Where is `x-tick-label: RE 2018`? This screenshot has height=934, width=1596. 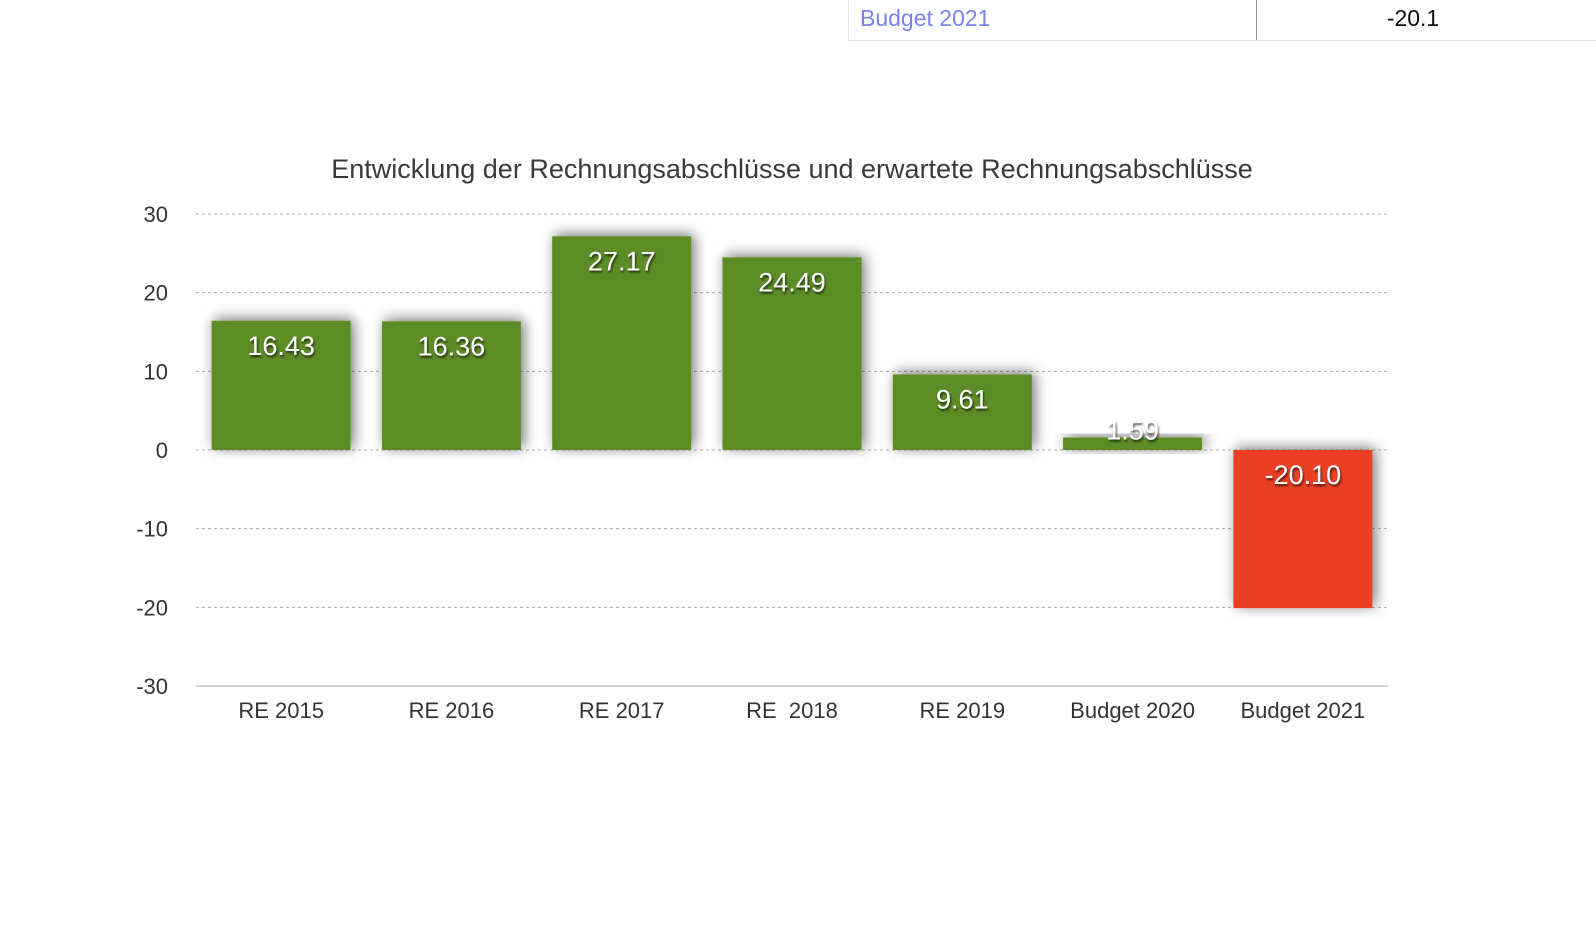
x-tick-label: RE 2018 is located at coordinates (792, 710).